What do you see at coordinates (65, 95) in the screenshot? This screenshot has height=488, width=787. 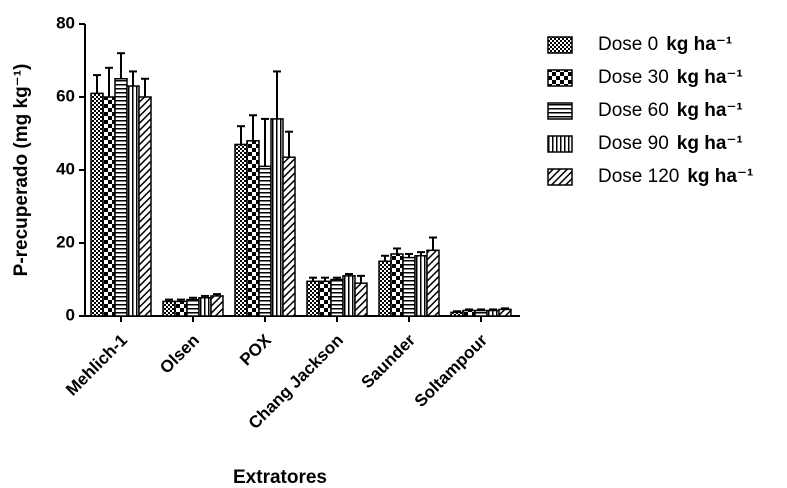 I see `y-tick-label: 60` at bounding box center [65, 95].